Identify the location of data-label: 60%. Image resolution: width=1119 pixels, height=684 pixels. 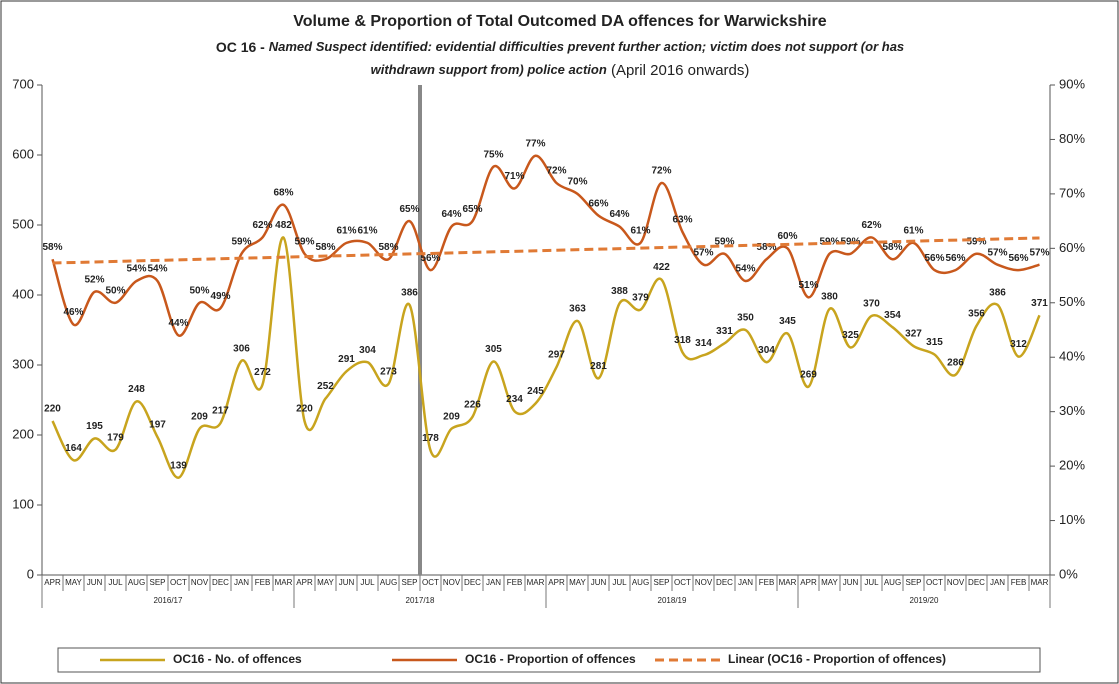
(787, 236).